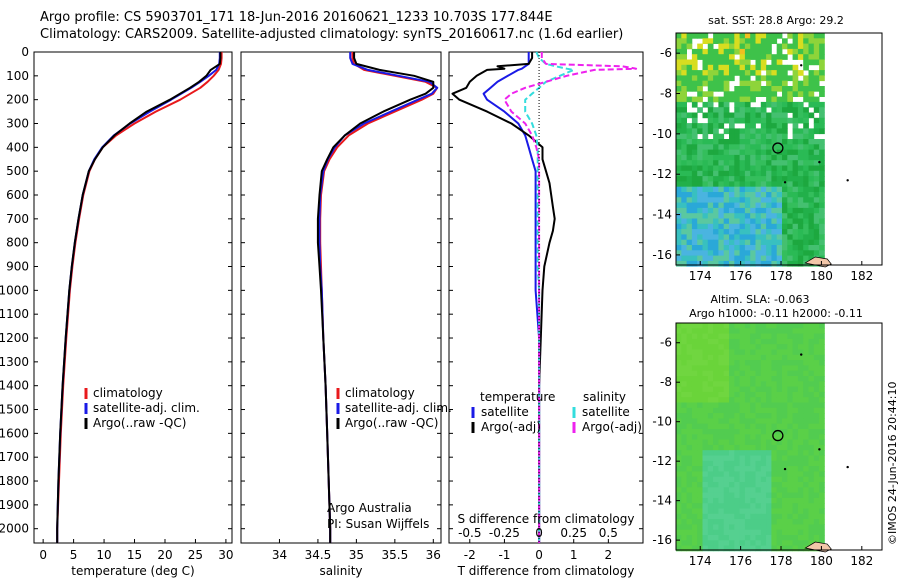  What do you see at coordinates (662, 215) in the screenshot?
I see `sst-map-y-tick-label: -14` at bounding box center [662, 215].